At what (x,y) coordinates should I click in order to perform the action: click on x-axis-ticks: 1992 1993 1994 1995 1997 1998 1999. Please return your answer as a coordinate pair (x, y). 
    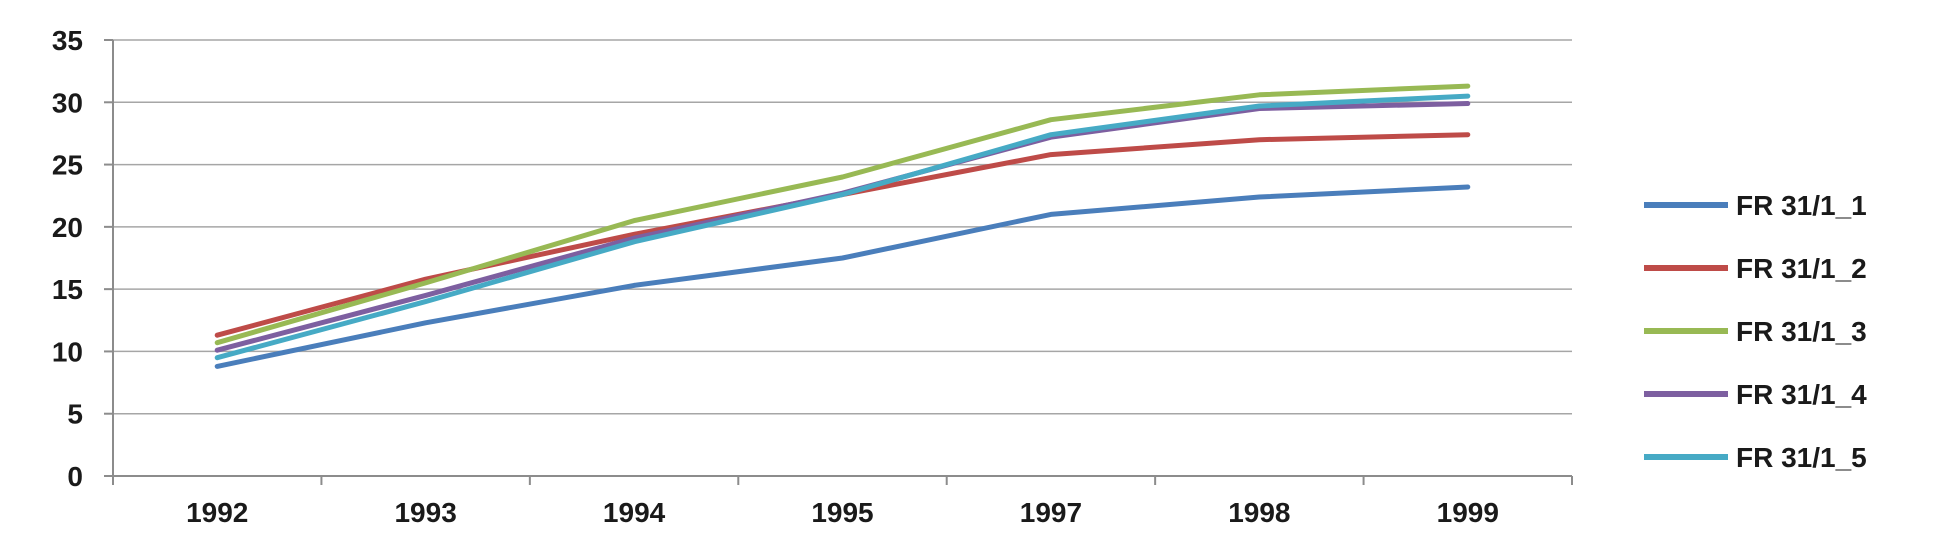
    Looking at the image, I should click on (842, 502).